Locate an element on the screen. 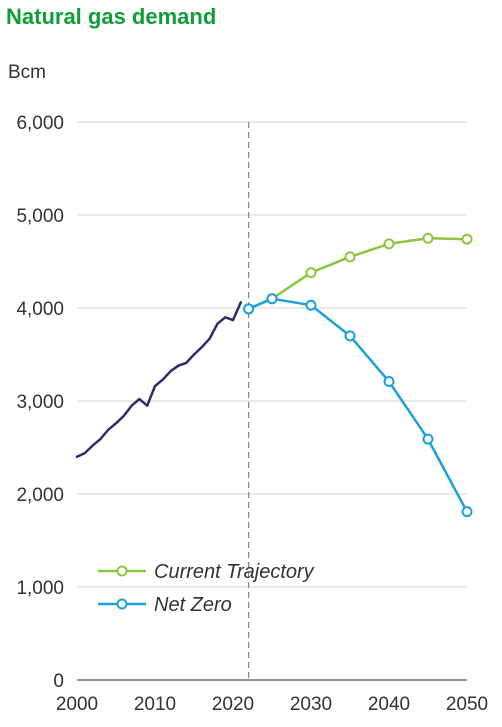 The image size is (502, 727). legend-label: Net Zero is located at coordinates (193, 605).